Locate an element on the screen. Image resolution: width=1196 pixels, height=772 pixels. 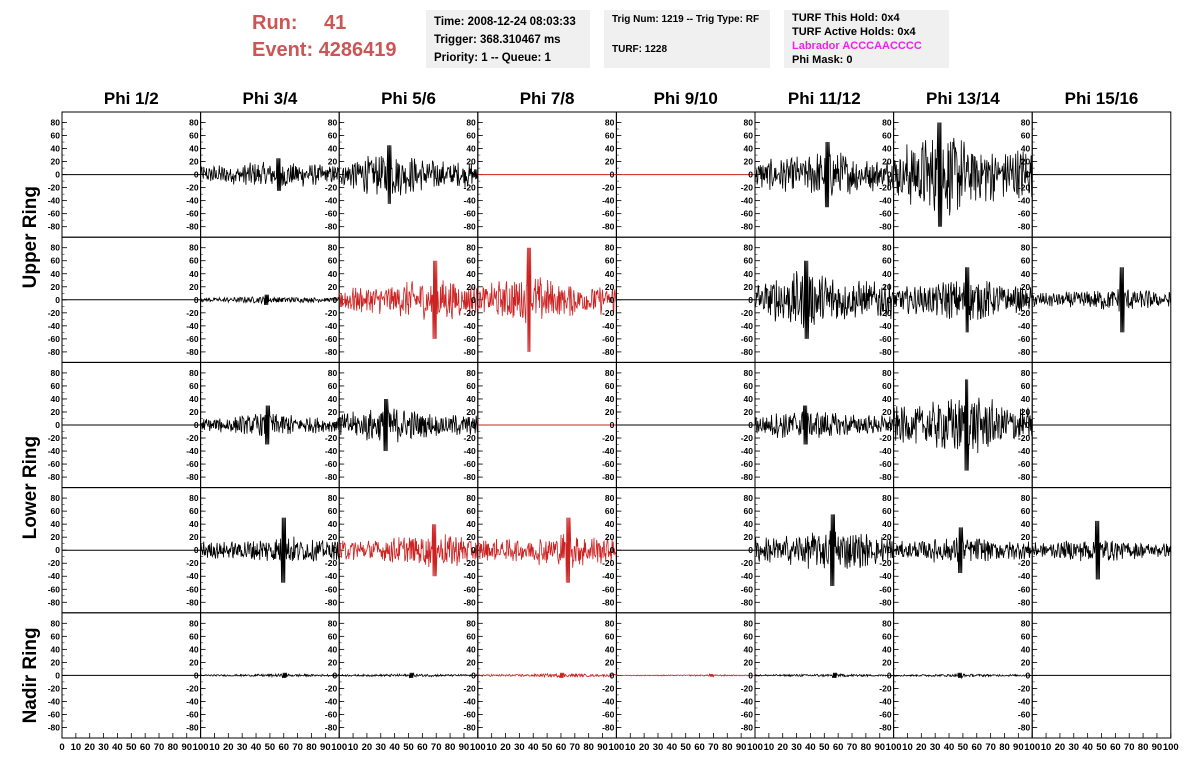
ring-label: Upper Ring is located at coordinates (30, 237).